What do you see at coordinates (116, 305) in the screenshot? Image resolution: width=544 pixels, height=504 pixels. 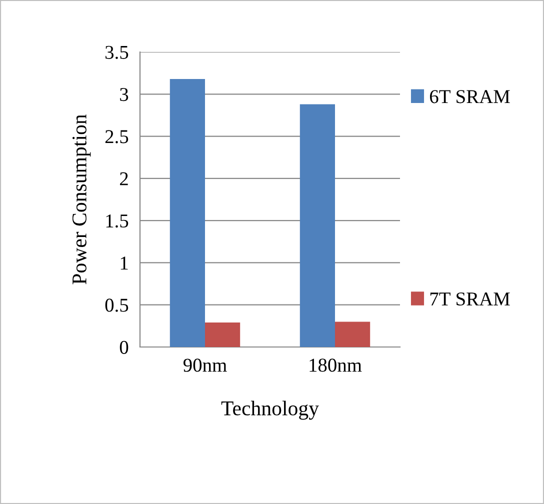 I see `y-tick-label: 0.5` at bounding box center [116, 305].